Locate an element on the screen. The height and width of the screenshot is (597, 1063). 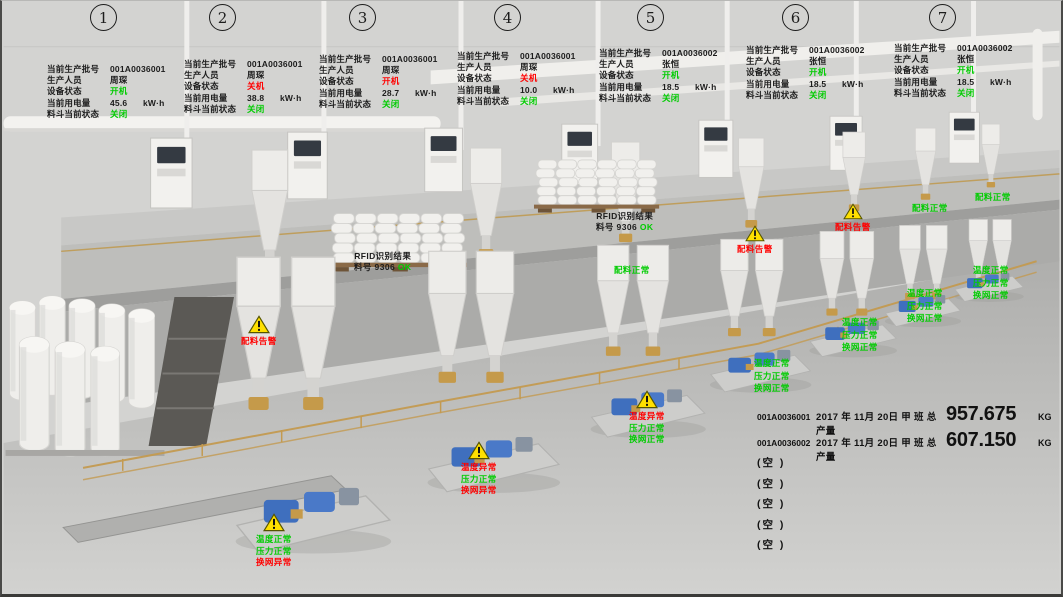
summary-title: 2017 年 11月 20日 甲 班 总产量 is located at coordinates (876, 450).